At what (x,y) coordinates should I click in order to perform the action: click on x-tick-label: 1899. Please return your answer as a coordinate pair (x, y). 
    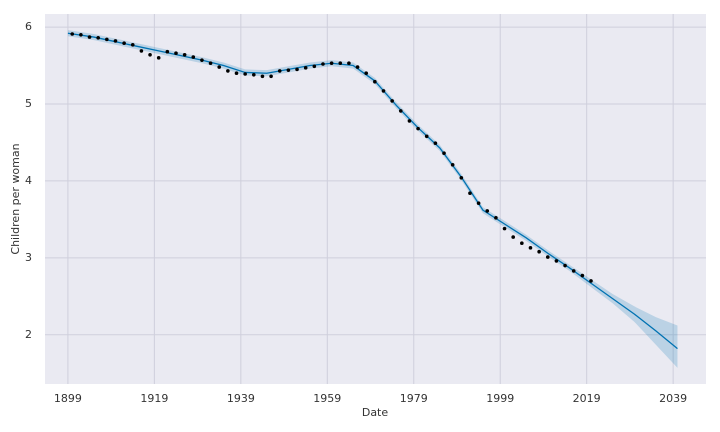
    Looking at the image, I should click on (68, 398).